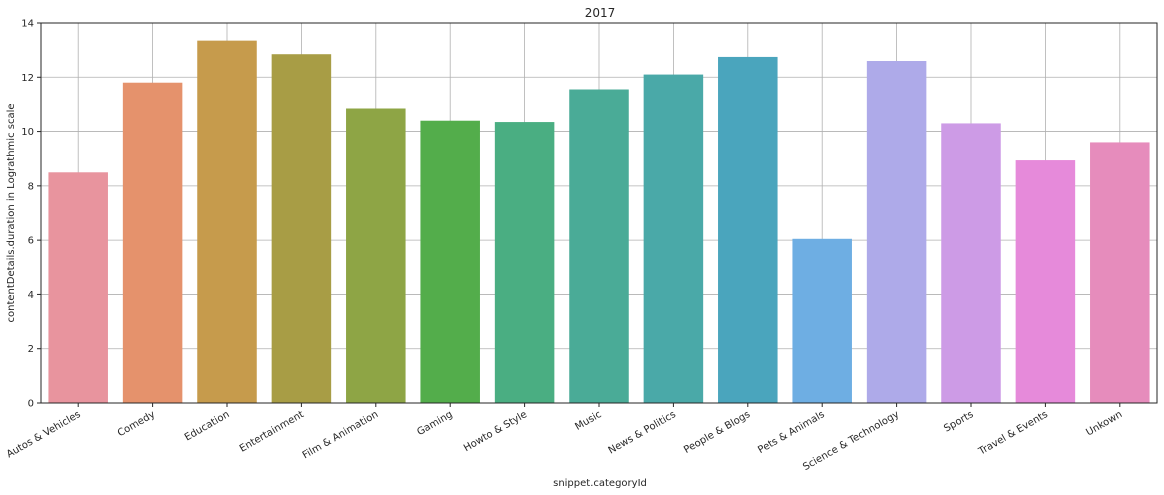 The image size is (1164, 495). Describe the element at coordinates (136, 424) in the screenshot. I see `x-tick-label: Comedy` at that location.